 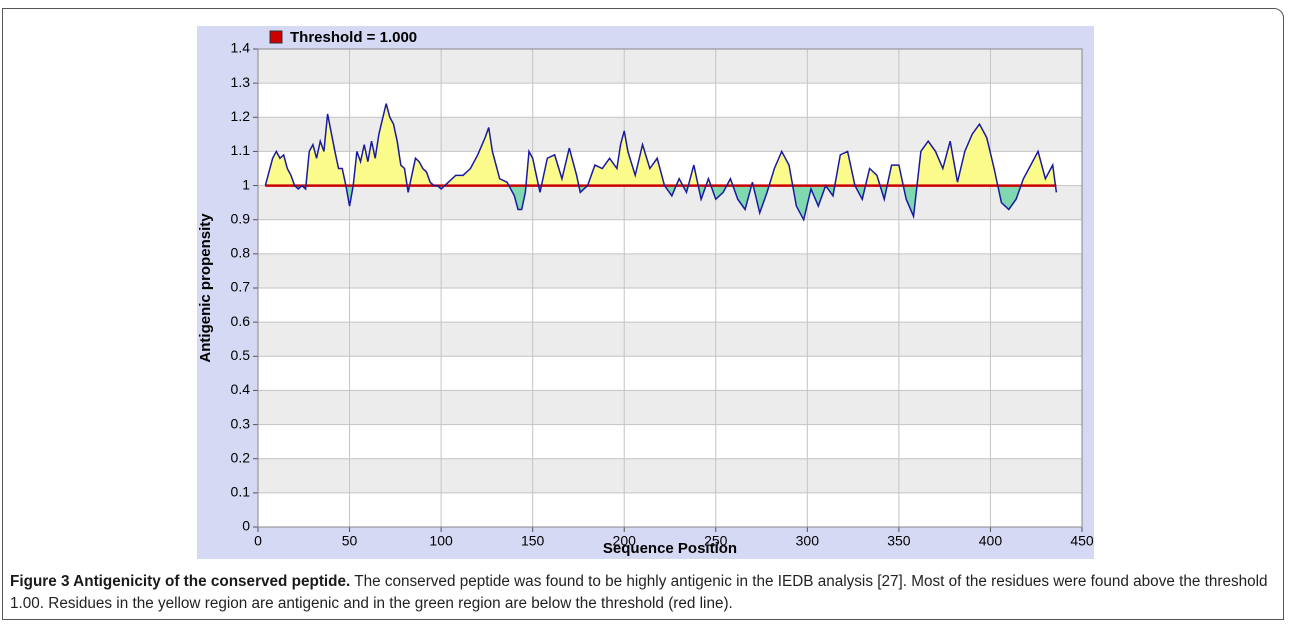 I want to click on x-tick-label: 450, so click(x=1082, y=541).